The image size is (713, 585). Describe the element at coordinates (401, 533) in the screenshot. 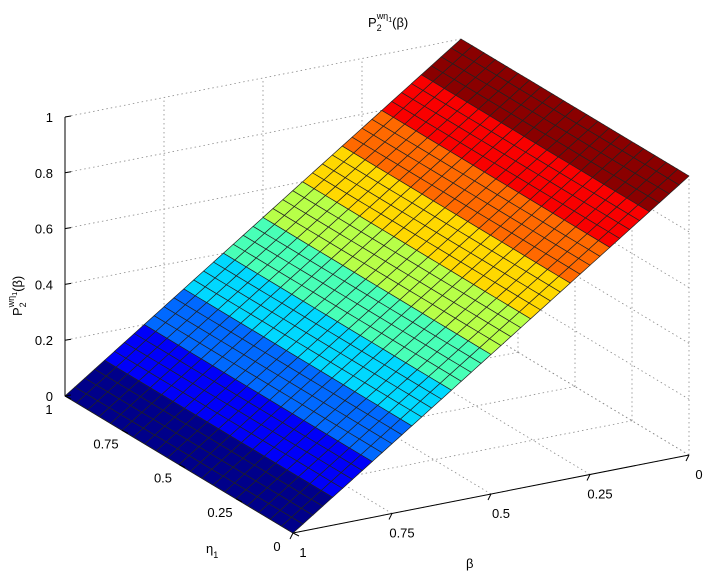

I see `x-tick-label: 0.75` at that location.